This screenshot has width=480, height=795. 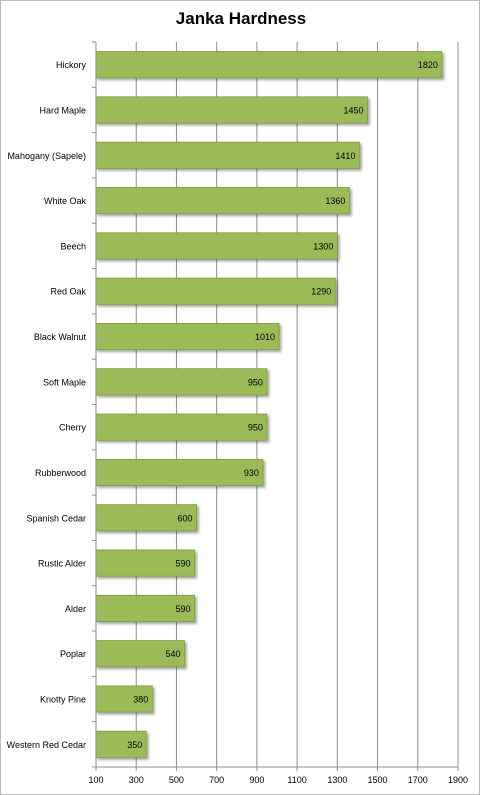 What do you see at coordinates (60, 473) in the screenshot?
I see `category-label: Rubberwood` at bounding box center [60, 473].